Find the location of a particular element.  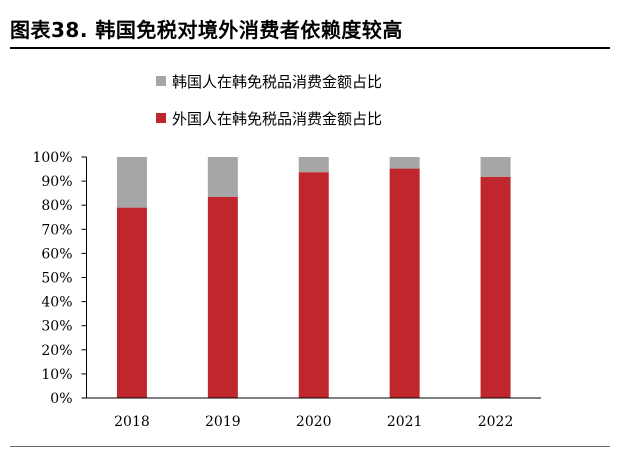

y-tick-label: 0% is located at coordinates (61, 399).